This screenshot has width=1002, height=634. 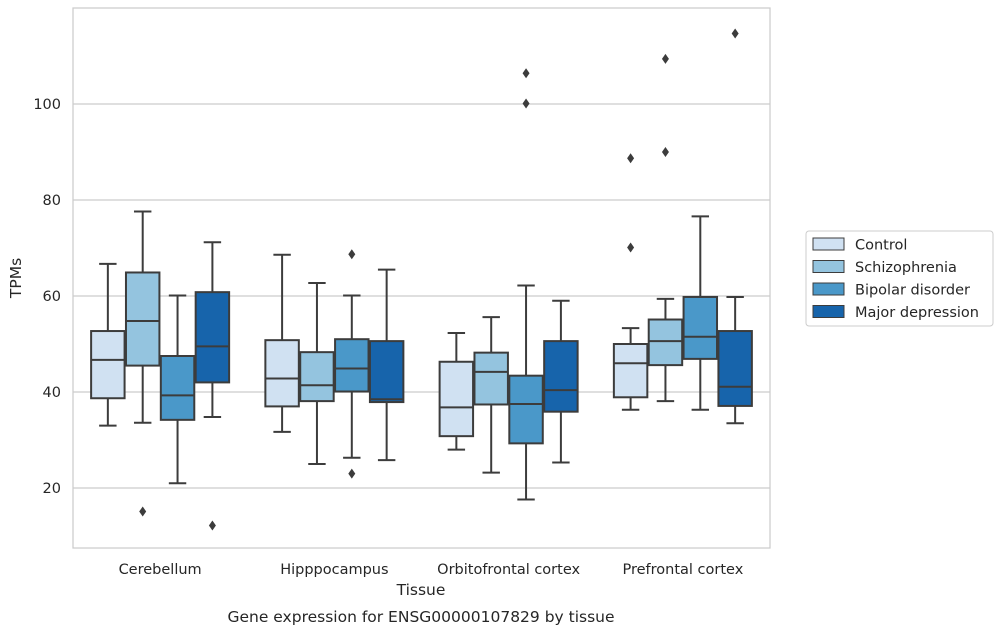 I want to click on legend-label: Control, so click(x=881, y=246).